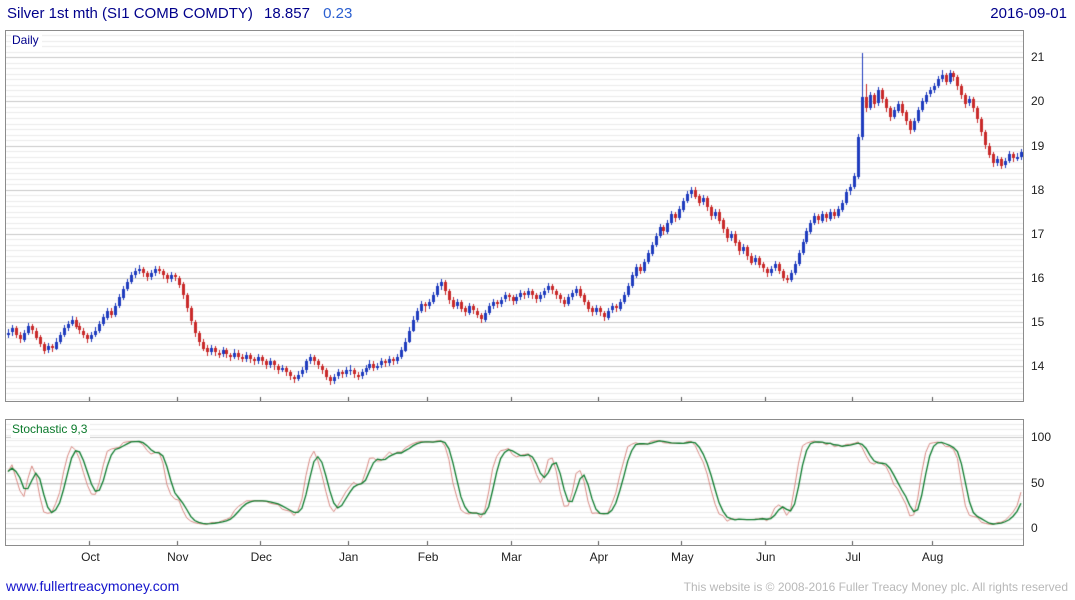 This screenshot has width=1075, height=600. I want to click on y-tick-label: 21, so click(1038, 57).